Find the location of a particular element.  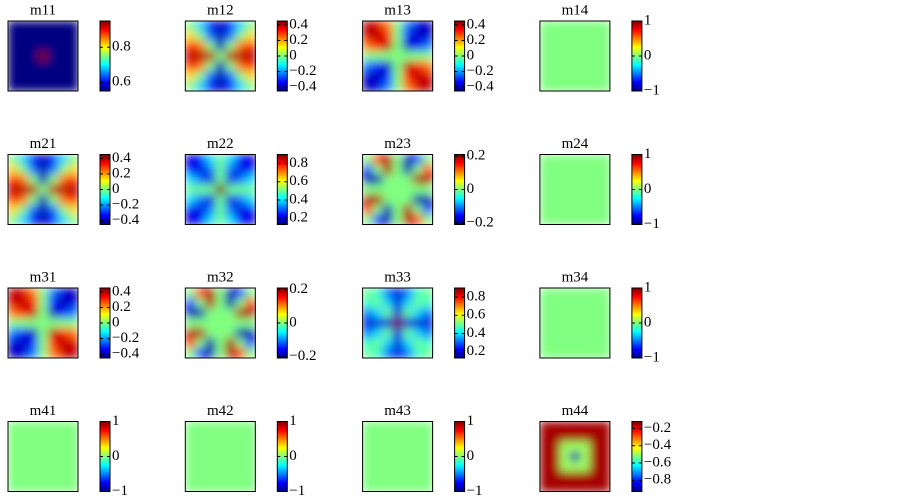

panel-title: m13 is located at coordinates (397, 10).